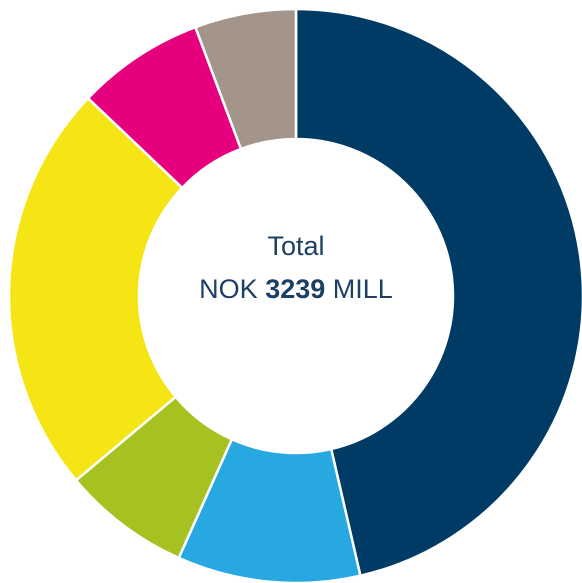 The width and height of the screenshot is (582, 583). I want to click on donut-segment, so click(245, 79).